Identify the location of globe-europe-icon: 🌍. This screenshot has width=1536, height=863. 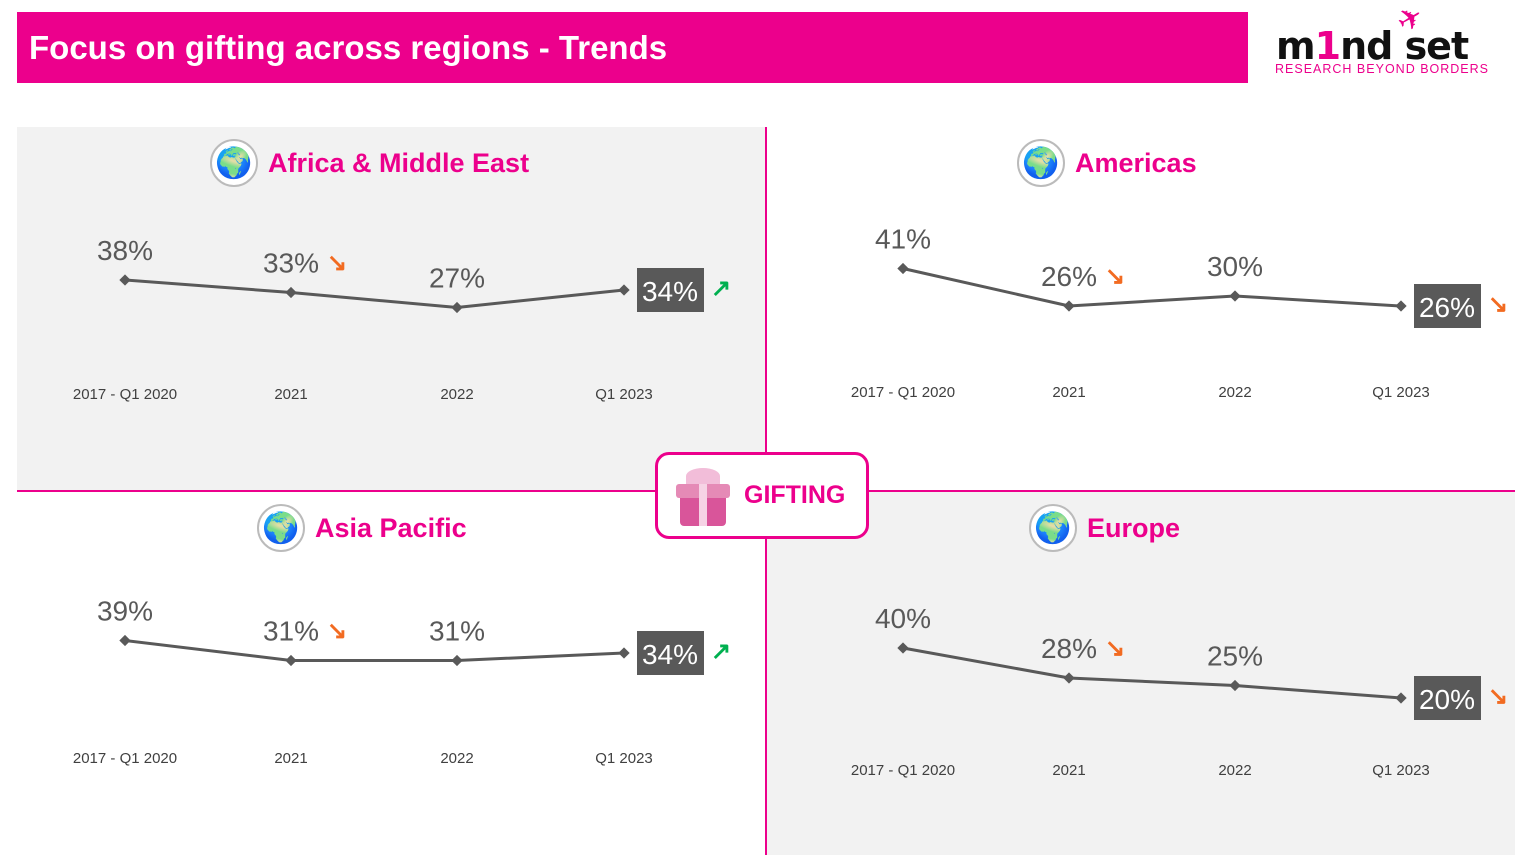
(1053, 528).